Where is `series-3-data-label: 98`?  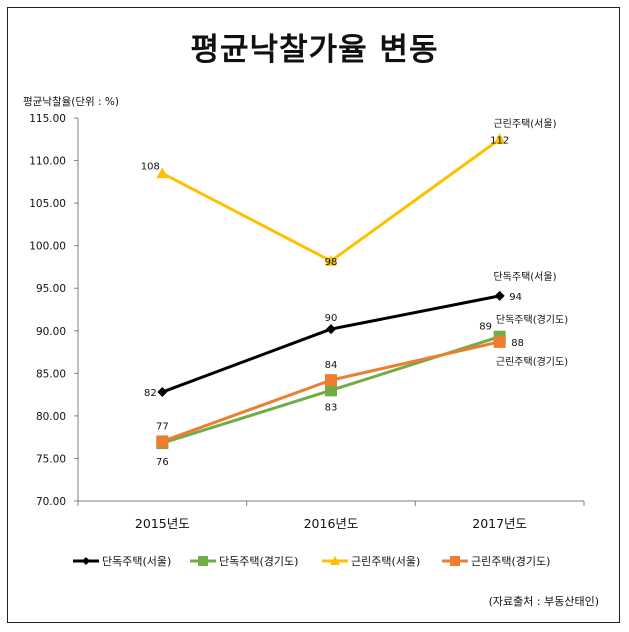
series-3-data-label: 98 is located at coordinates (331, 262).